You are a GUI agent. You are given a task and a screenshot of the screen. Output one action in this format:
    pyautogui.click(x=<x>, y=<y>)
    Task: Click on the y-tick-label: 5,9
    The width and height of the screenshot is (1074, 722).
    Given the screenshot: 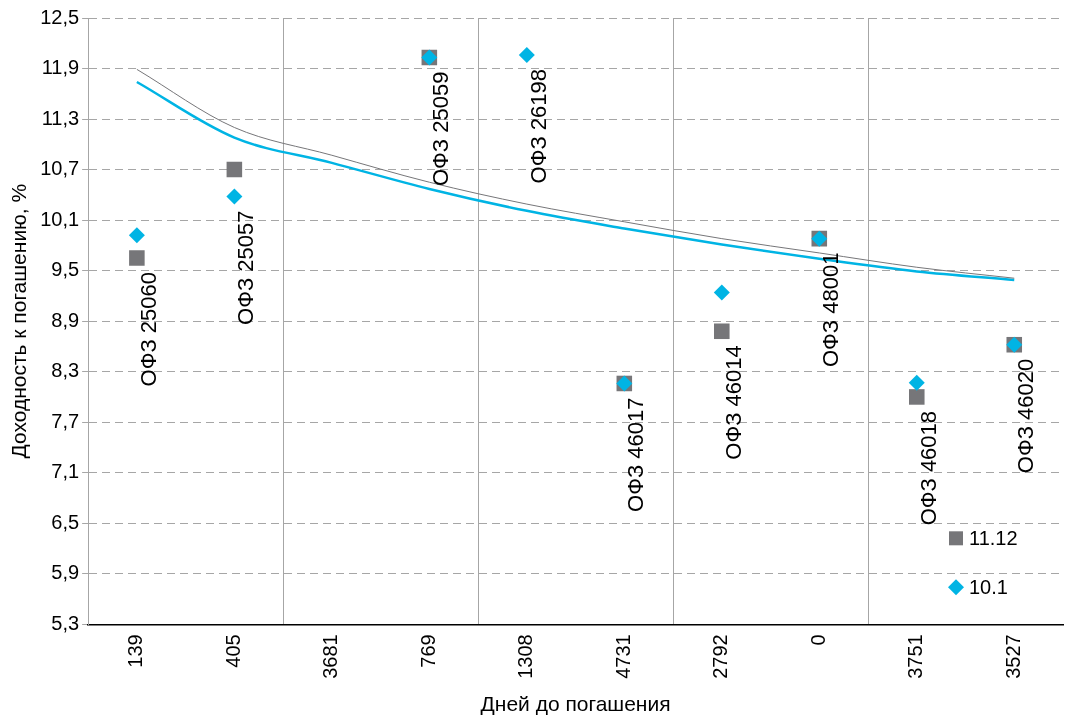 What is the action you would take?
    pyautogui.click(x=65, y=572)
    